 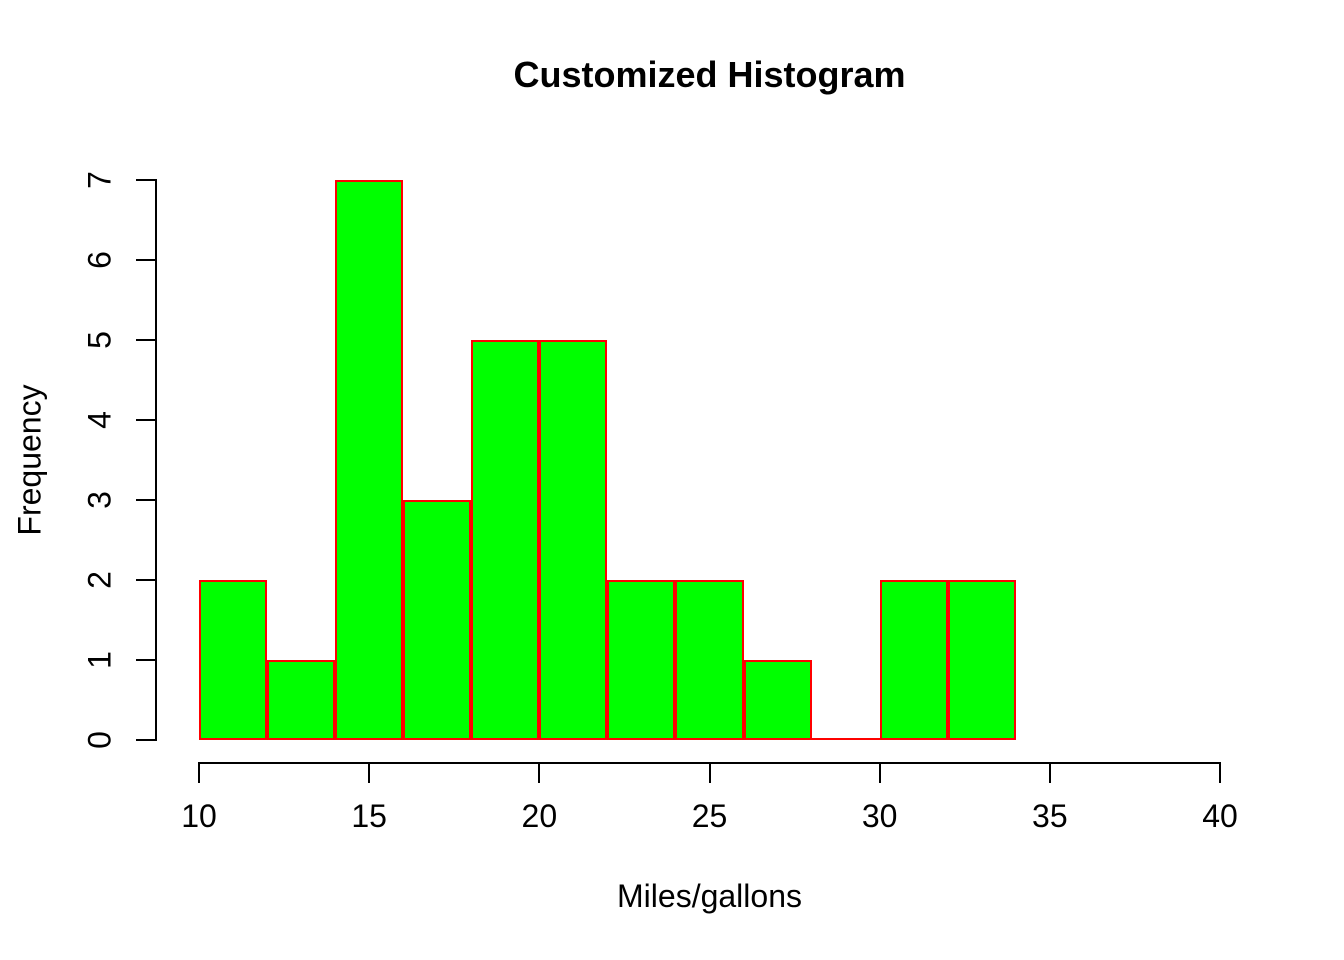 What do you see at coordinates (99, 260) in the screenshot?
I see `y-tick-label: 6` at bounding box center [99, 260].